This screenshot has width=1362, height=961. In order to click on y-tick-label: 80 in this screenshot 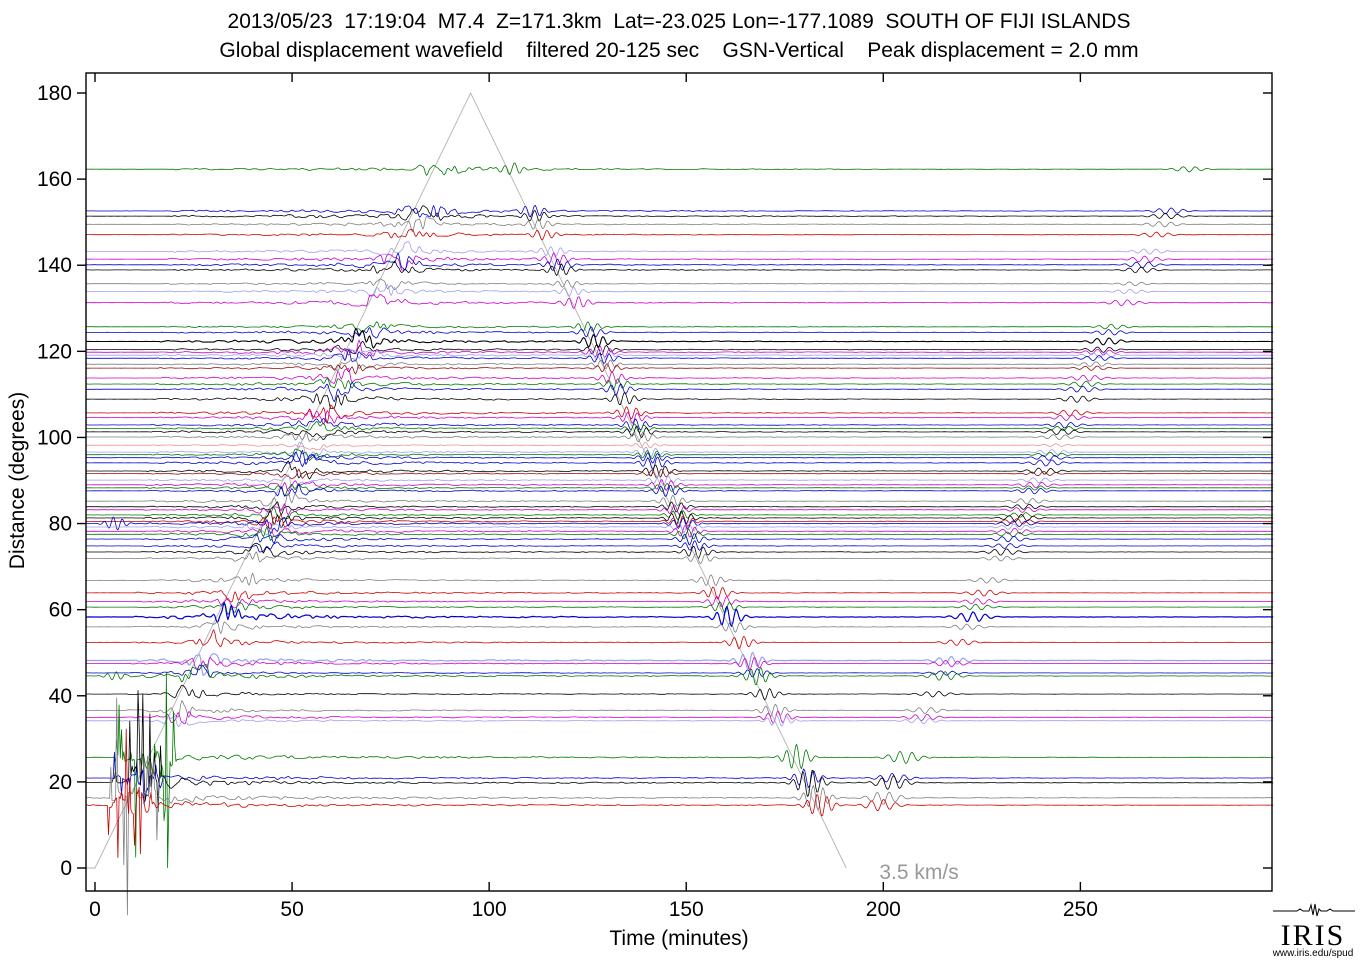, I will do `click(60, 524)`.